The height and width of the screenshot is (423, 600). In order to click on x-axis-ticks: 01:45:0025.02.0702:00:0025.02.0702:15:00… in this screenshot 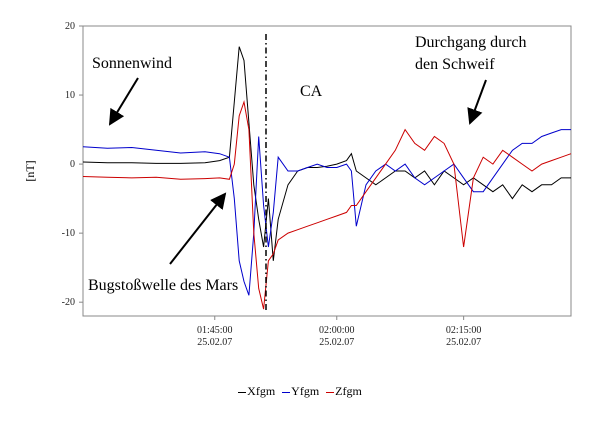, I will do `click(339, 332)`.